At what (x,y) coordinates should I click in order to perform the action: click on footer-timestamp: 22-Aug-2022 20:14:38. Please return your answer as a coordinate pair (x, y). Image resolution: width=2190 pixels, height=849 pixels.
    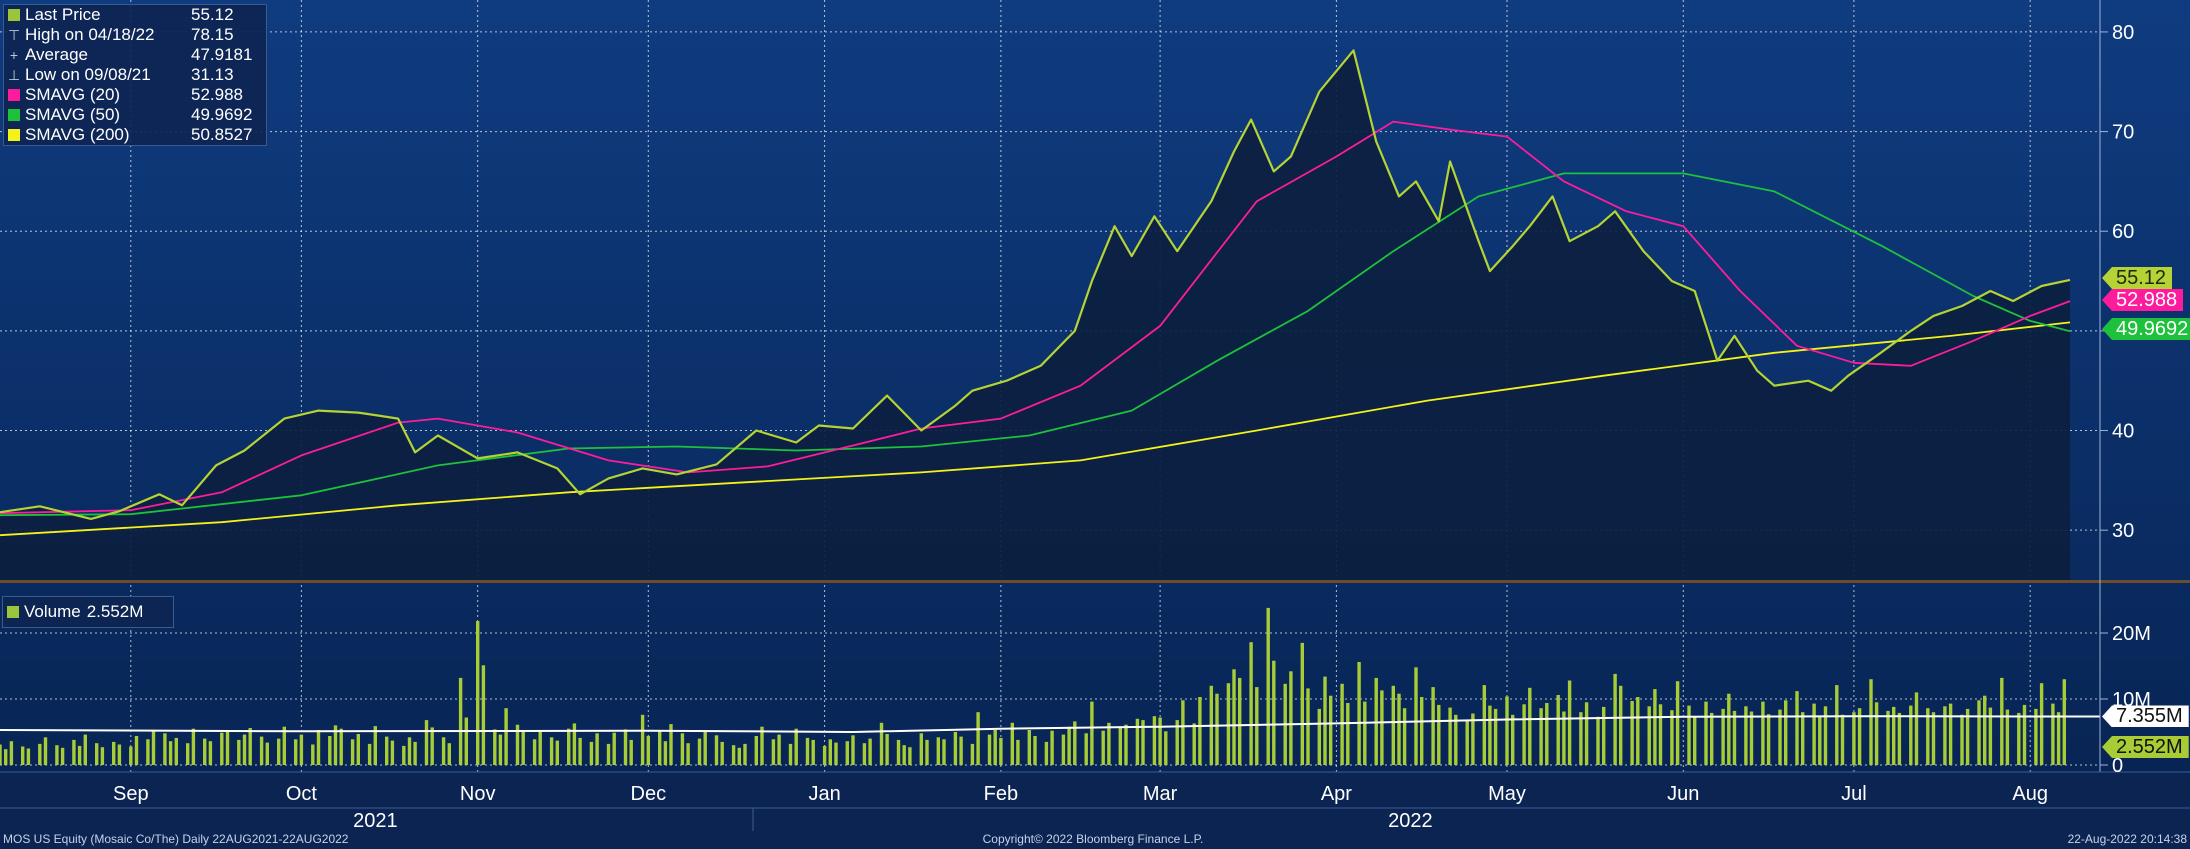
    Looking at the image, I should click on (2127, 839).